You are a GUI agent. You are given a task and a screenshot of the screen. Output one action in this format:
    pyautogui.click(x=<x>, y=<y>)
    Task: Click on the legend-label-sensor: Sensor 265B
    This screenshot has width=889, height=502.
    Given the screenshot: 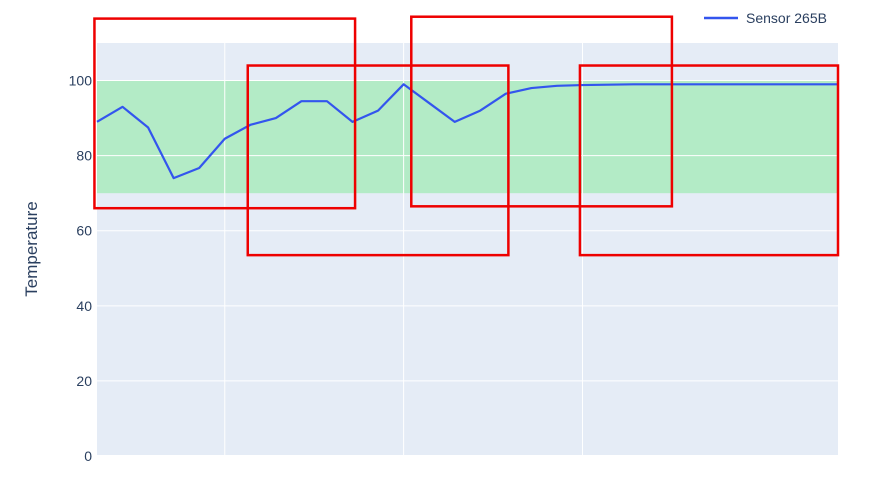 What is the action you would take?
    pyautogui.click(x=786, y=18)
    